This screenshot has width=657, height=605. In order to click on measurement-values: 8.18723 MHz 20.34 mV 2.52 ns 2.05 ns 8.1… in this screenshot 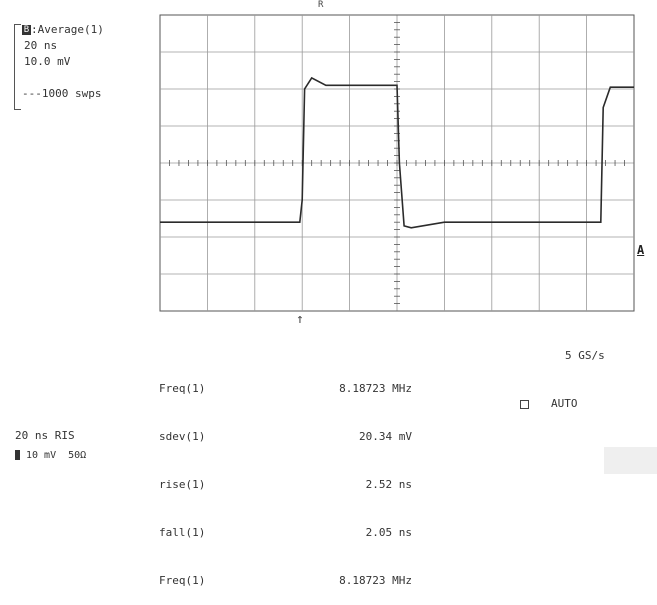, I will do `click(350, 477)`.